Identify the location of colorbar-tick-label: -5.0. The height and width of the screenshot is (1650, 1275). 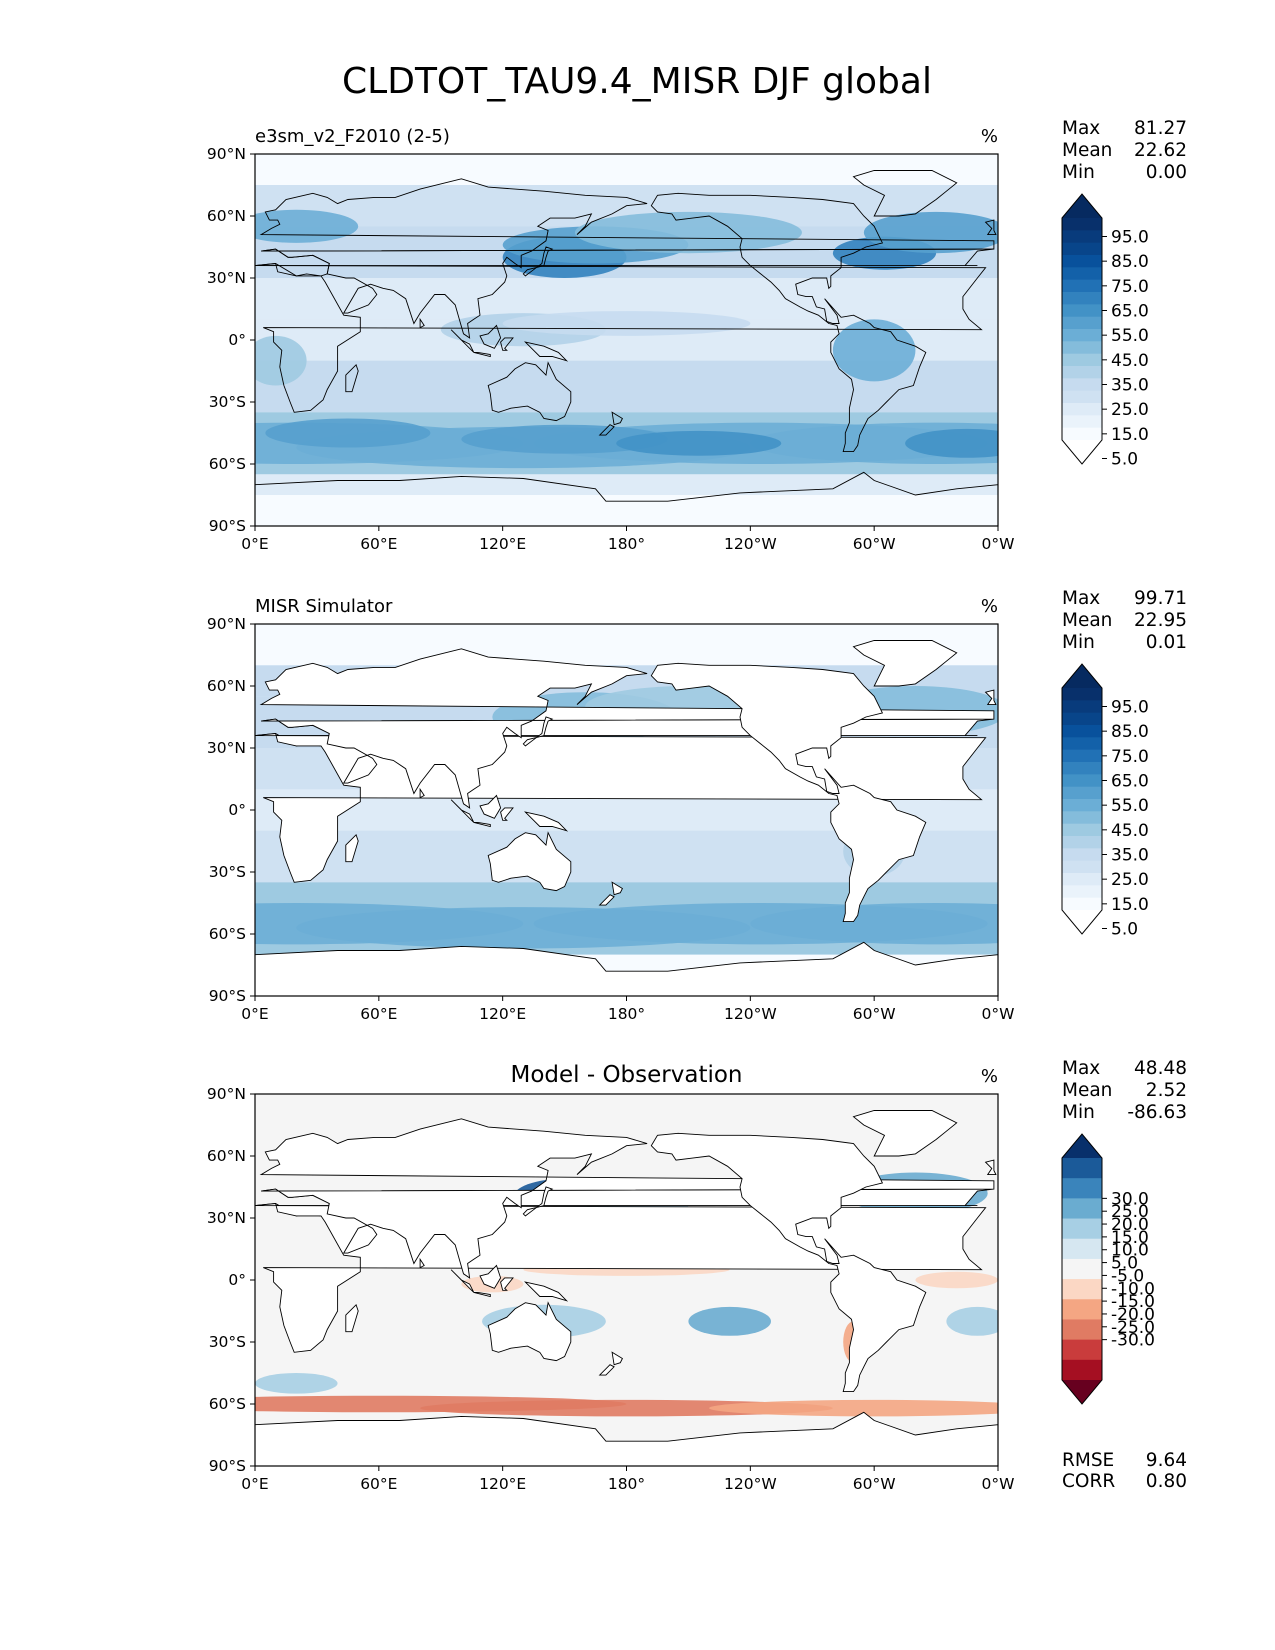
(1127, 1276).